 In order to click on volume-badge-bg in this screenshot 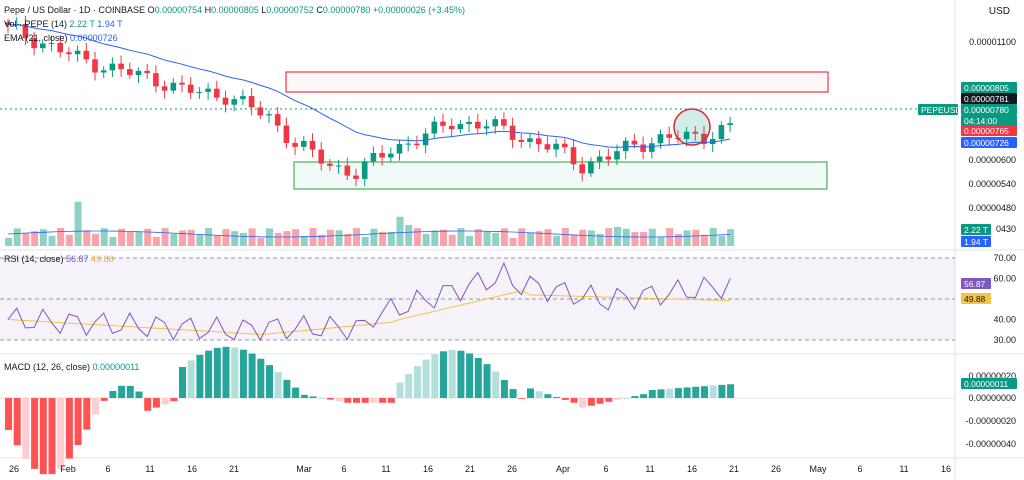, I will do `click(976, 241)`.